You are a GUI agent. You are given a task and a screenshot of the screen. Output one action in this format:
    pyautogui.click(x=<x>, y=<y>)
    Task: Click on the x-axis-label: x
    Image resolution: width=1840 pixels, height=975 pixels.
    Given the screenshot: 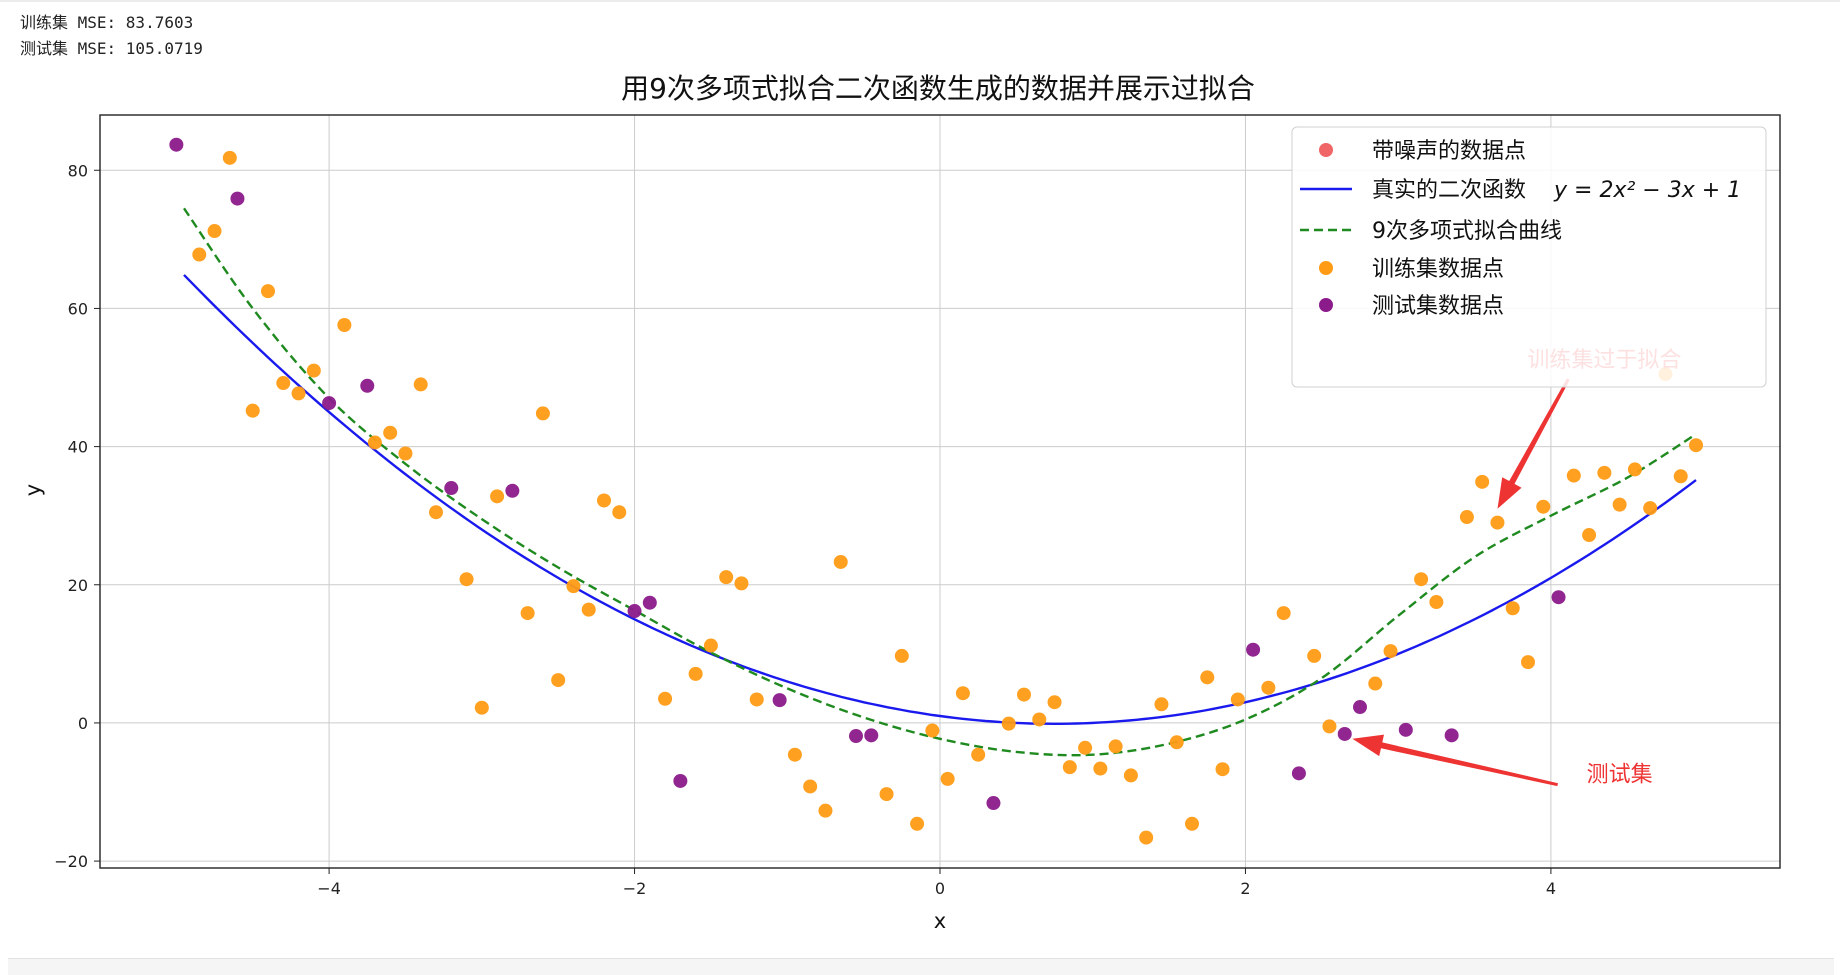 What is the action you would take?
    pyautogui.click(x=940, y=921)
    